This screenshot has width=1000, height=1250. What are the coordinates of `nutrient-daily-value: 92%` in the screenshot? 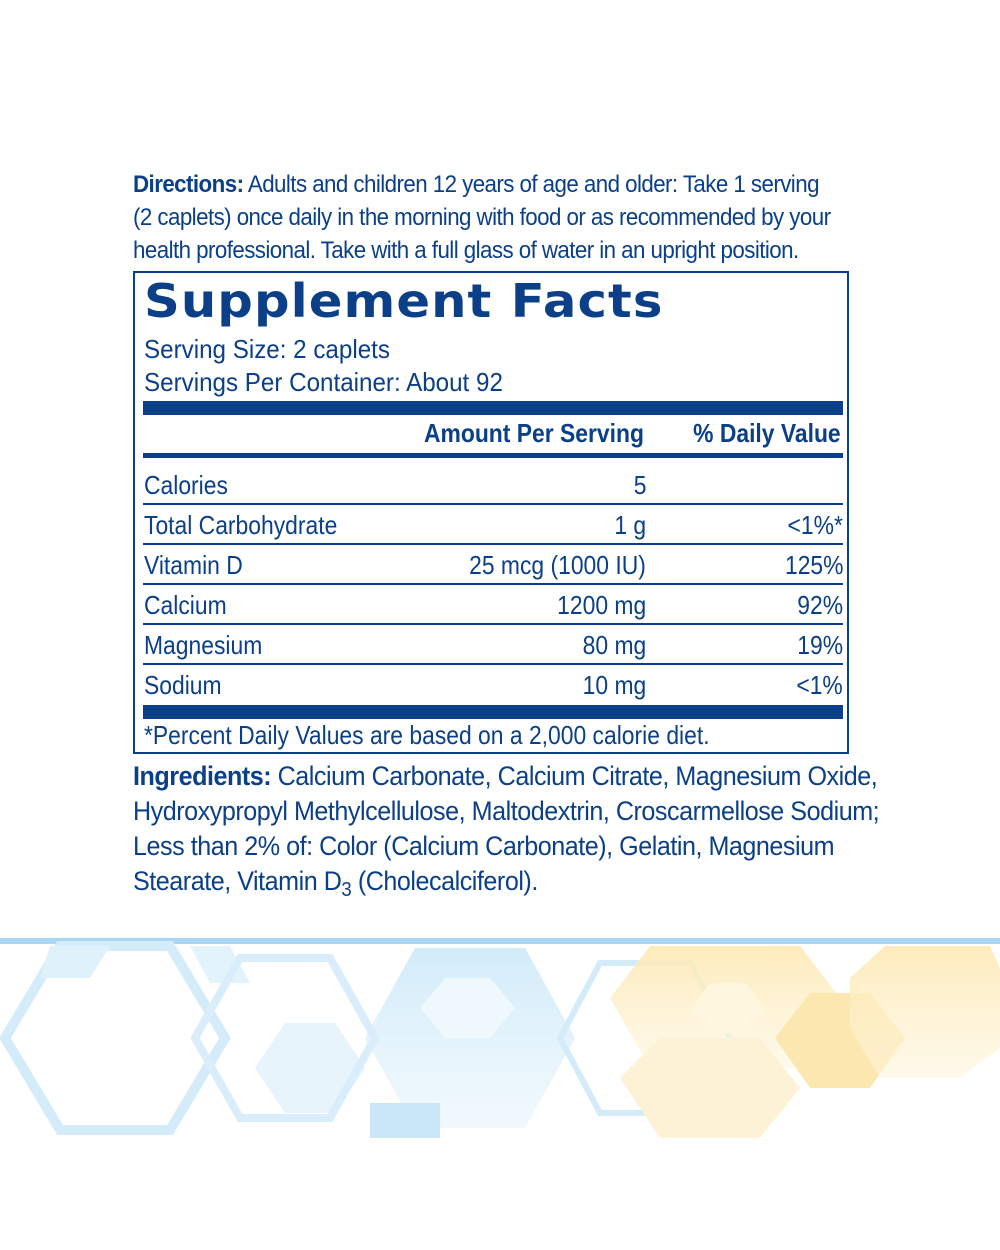 It's located at (820, 605).